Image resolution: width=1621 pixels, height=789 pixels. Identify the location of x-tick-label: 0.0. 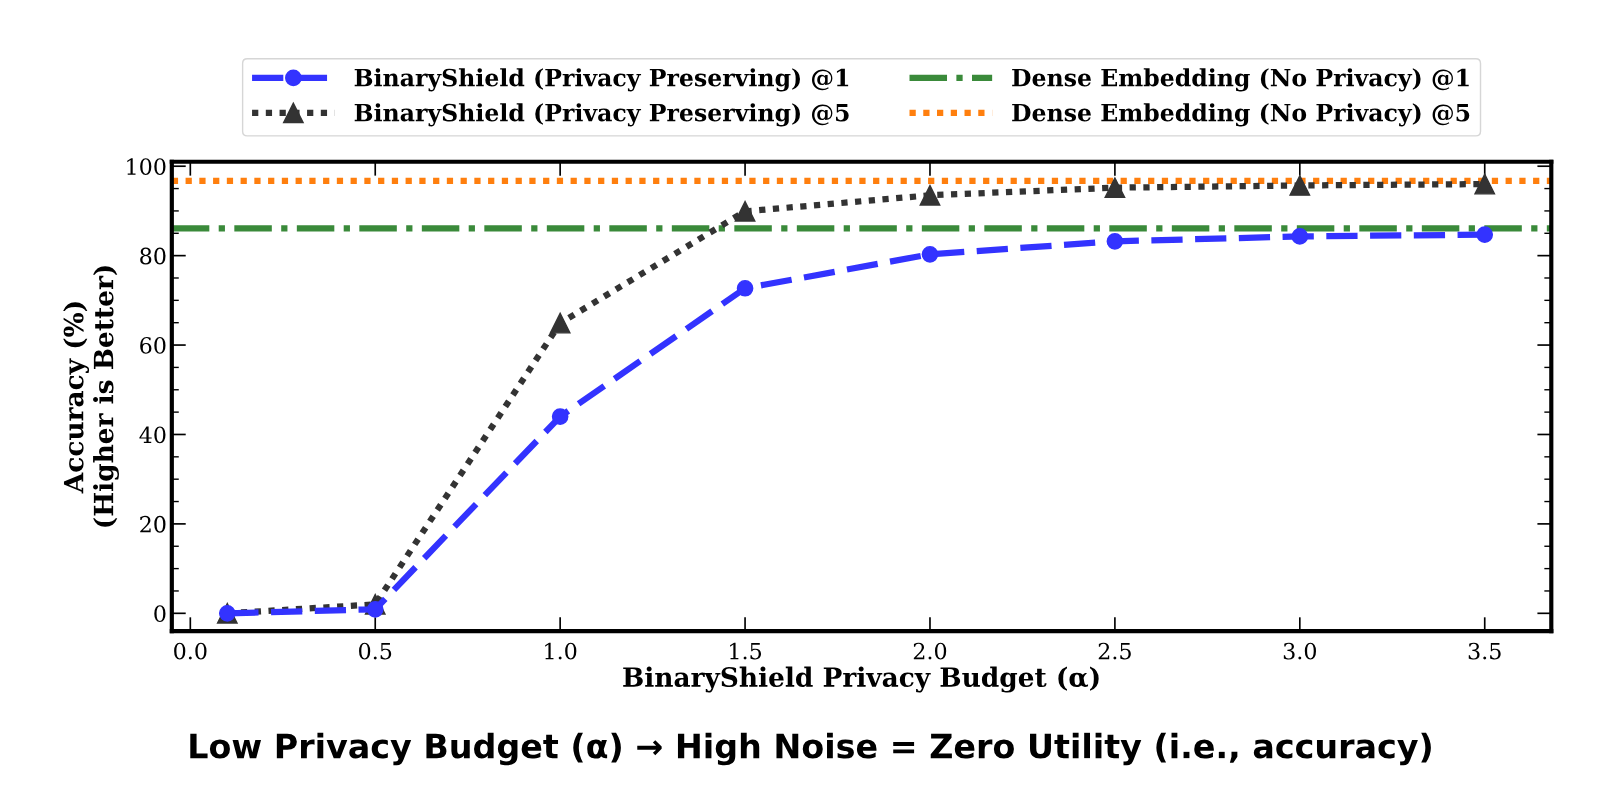
(190, 651).